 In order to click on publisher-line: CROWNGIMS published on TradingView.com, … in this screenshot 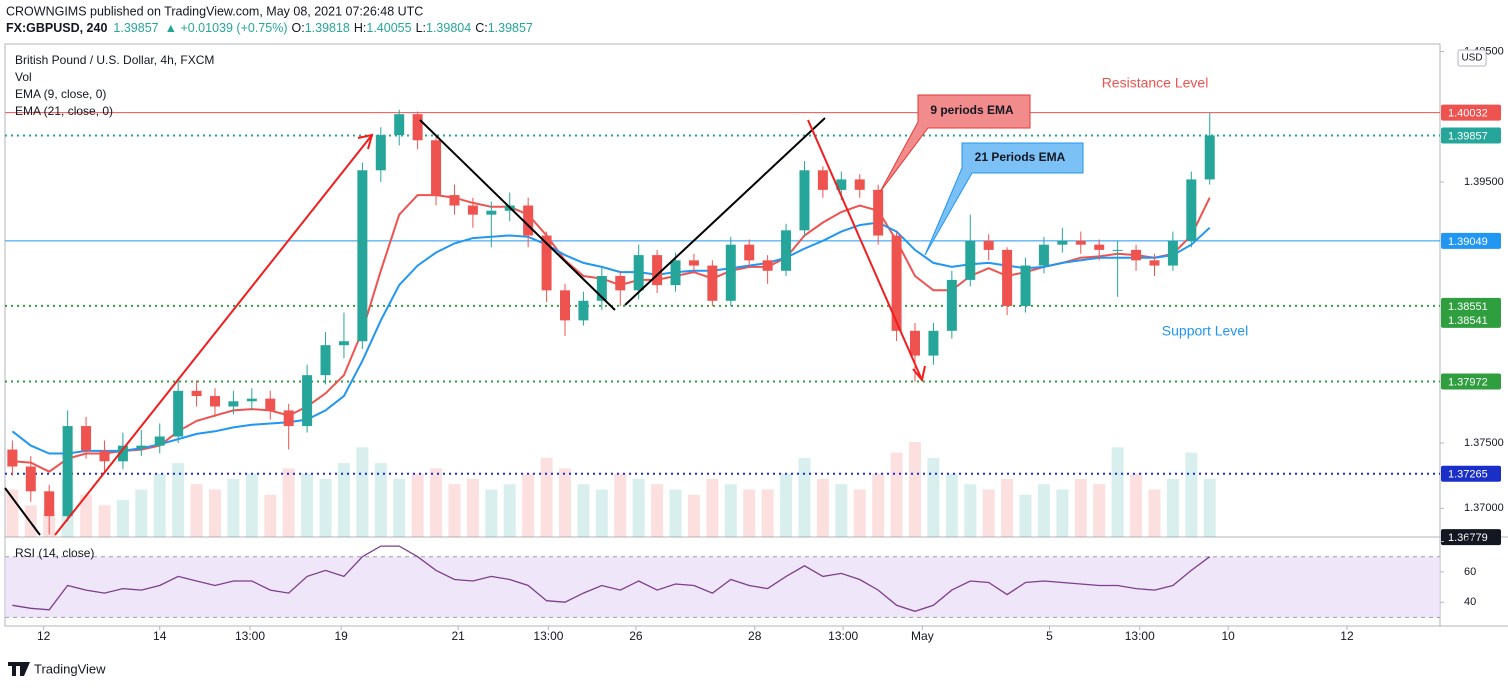, I will do `click(214, 11)`.